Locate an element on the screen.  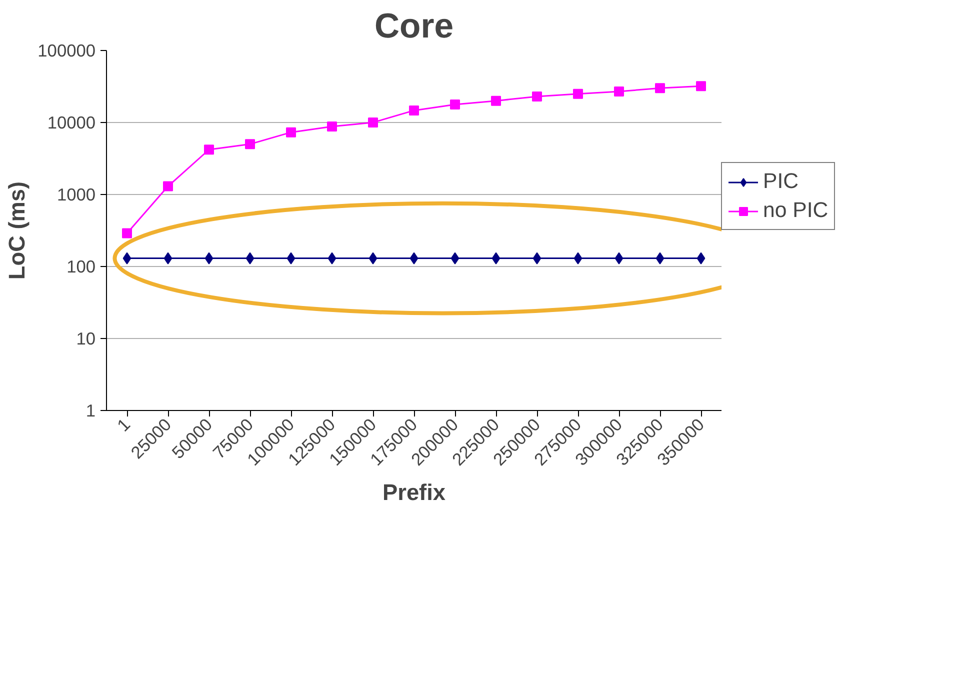
y-tick-label: 100 is located at coordinates (81, 266).